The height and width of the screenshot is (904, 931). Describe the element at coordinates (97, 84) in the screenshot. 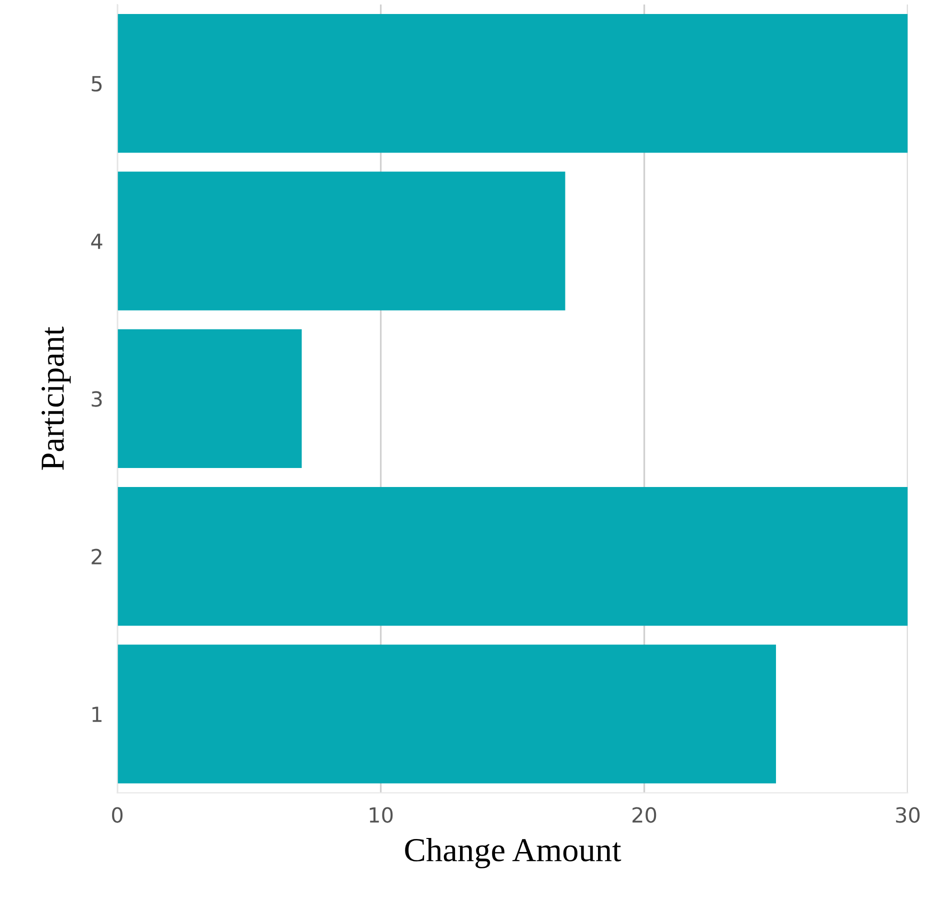

I see `y-tick-label: 5` at that location.